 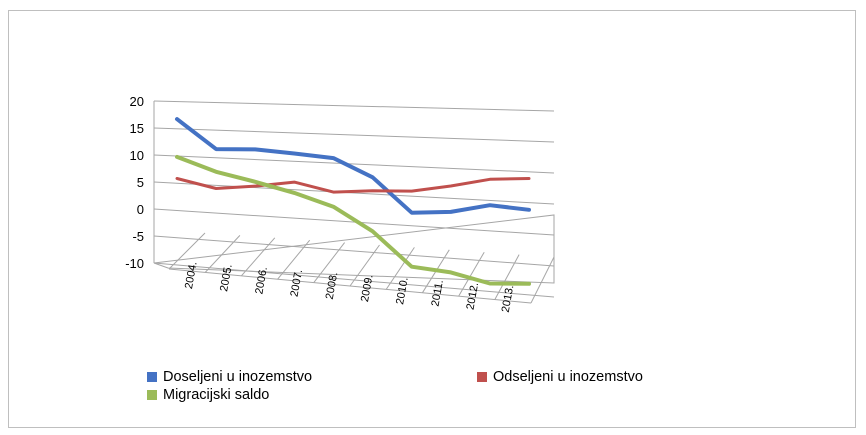 I want to click on y-tick-label: -10, so click(x=134, y=263).